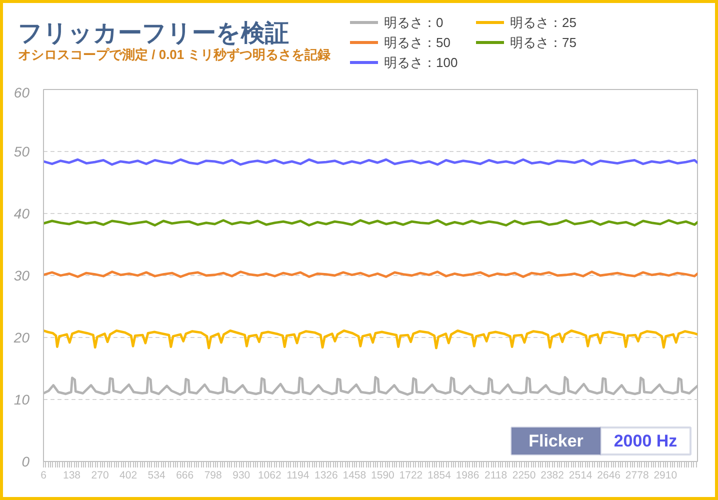 Image resolution: width=718 pixels, height=500 pixels. What do you see at coordinates (129, 476) in the screenshot?
I see `x-tick-label: 402` at bounding box center [129, 476].